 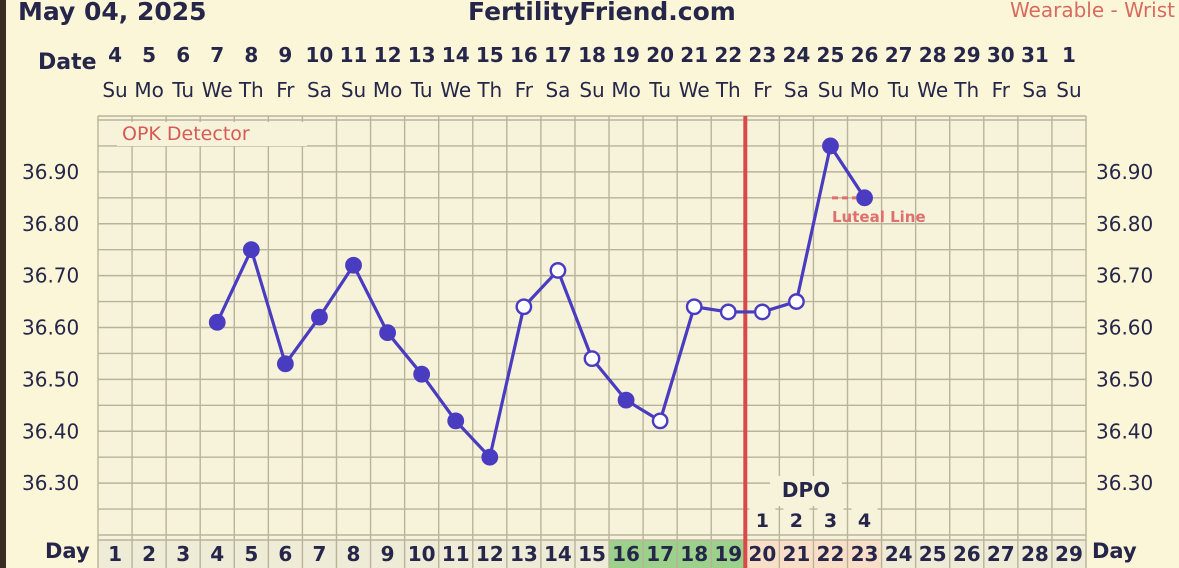 I want to click on opk-detector-label: OPK Detector, so click(x=186, y=134).